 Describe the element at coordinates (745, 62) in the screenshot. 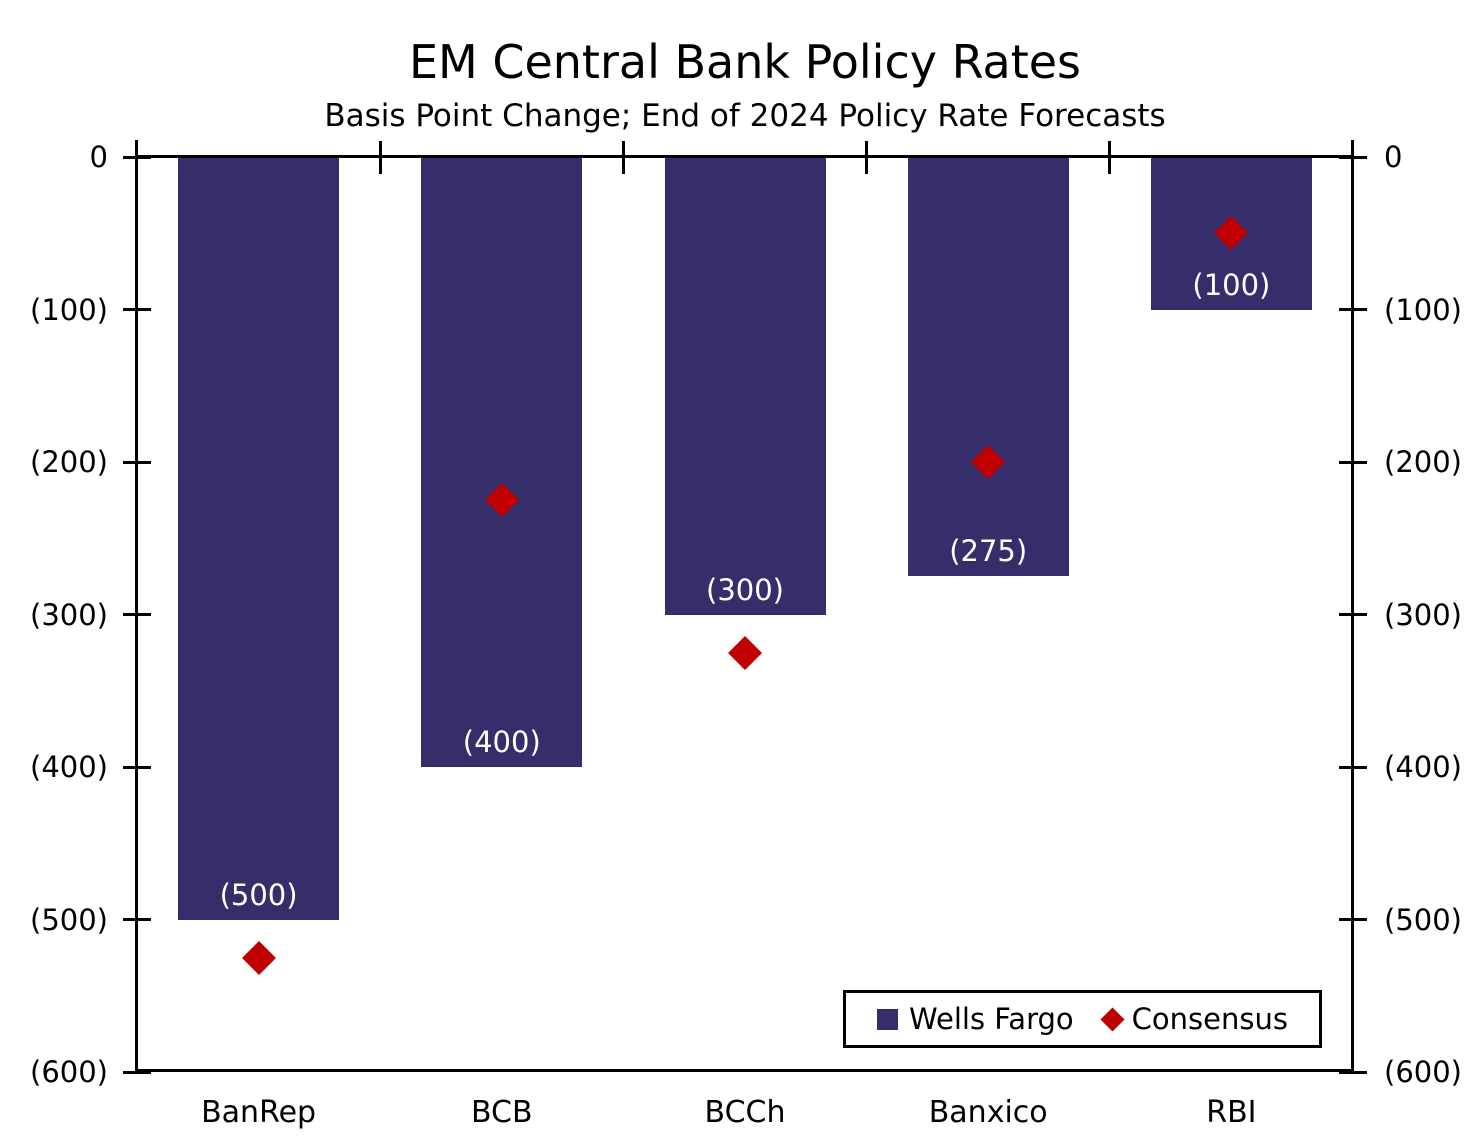

I see `chart-title: EM Central Bank Policy Rates` at that location.